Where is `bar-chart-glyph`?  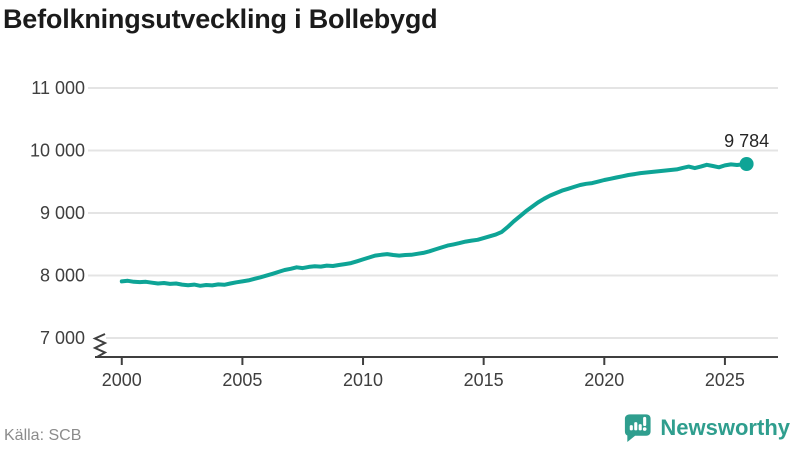 bar-chart-glyph is located at coordinates (638, 423).